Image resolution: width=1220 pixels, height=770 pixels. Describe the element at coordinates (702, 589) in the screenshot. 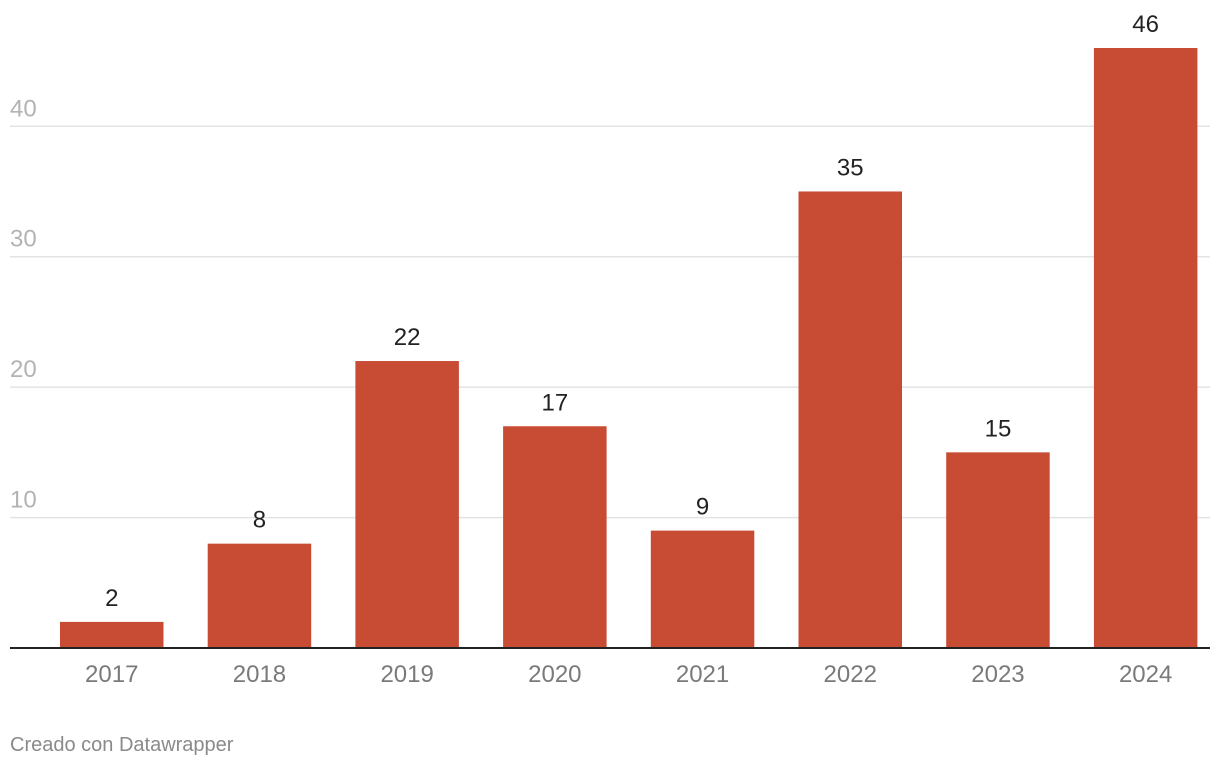

I see `bar-2021` at that location.